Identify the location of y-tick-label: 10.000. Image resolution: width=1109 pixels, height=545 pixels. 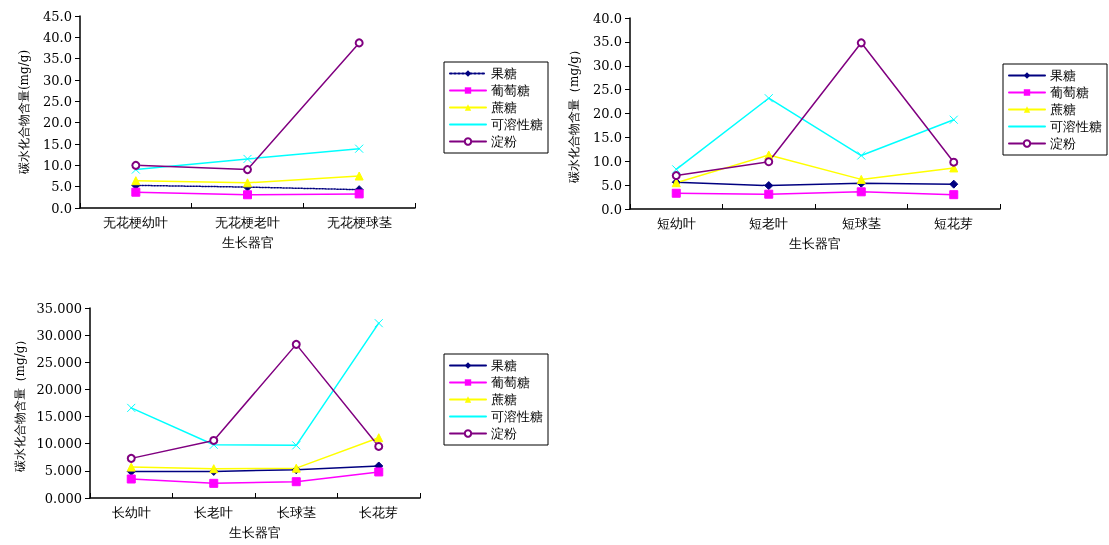
(59, 444).